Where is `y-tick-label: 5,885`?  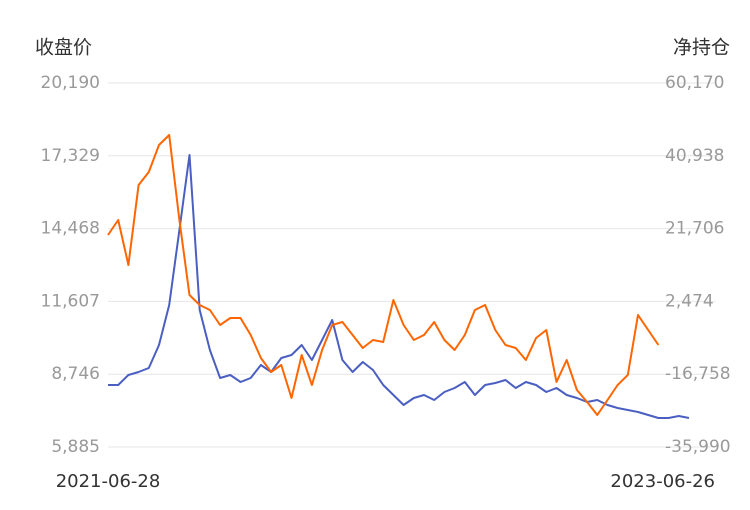 y-tick-label: 5,885 is located at coordinates (75, 447).